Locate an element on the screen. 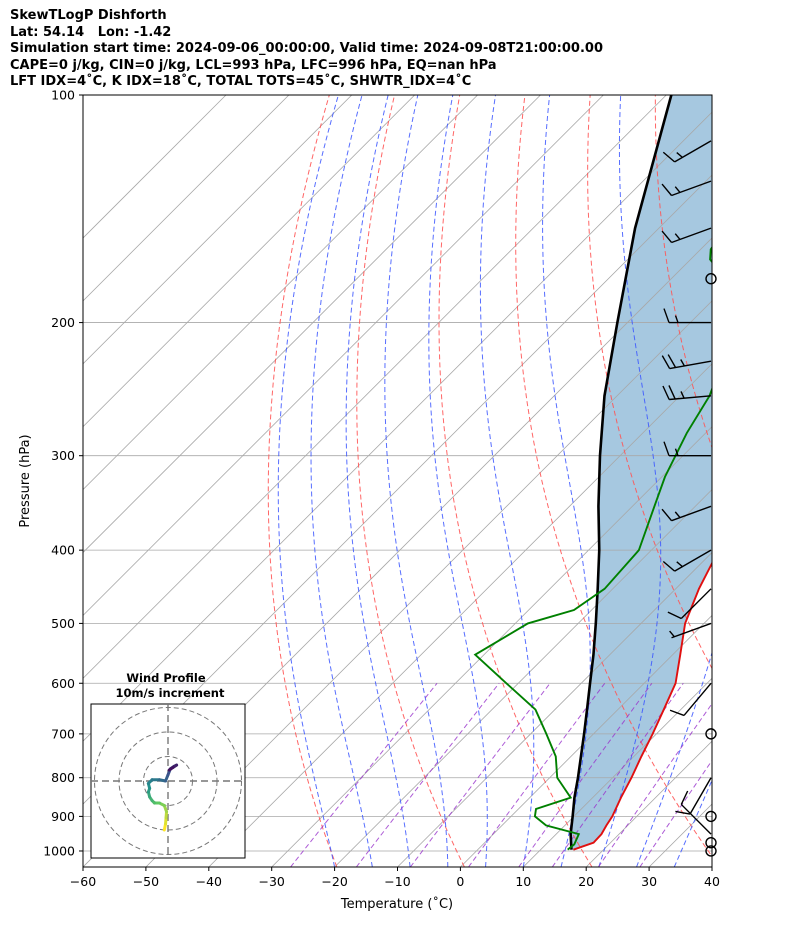  y-tick-label: 200 is located at coordinates (63, 322).